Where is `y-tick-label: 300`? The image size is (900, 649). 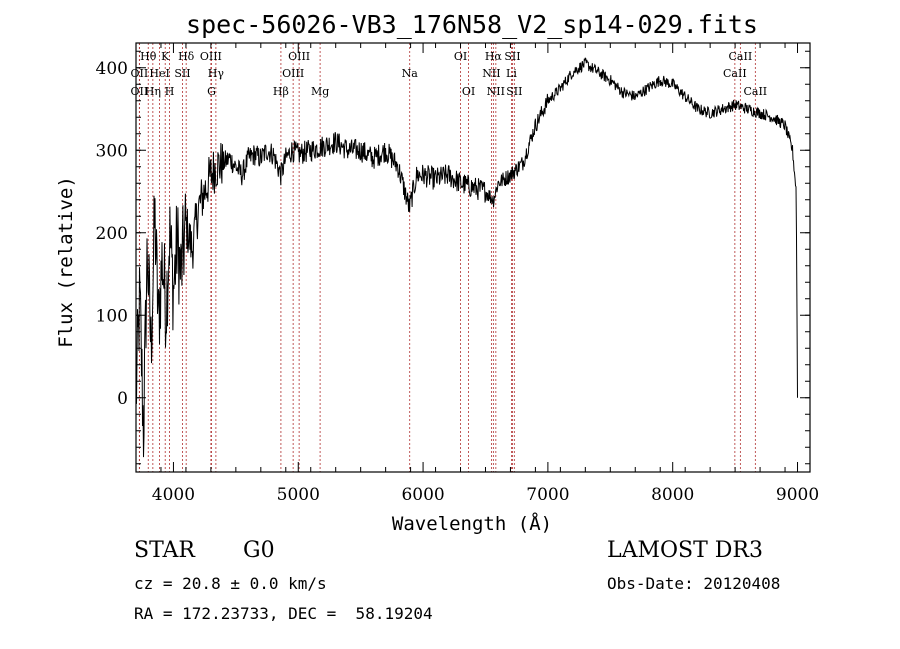
y-tick-label: 300 is located at coordinates (112, 151).